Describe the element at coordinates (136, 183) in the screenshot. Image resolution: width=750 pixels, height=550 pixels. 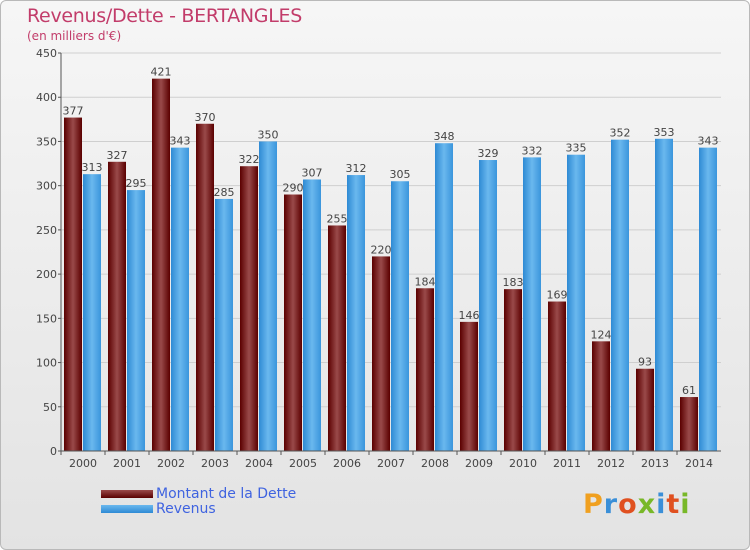
I see `data-label-revenue-2001: 295` at that location.